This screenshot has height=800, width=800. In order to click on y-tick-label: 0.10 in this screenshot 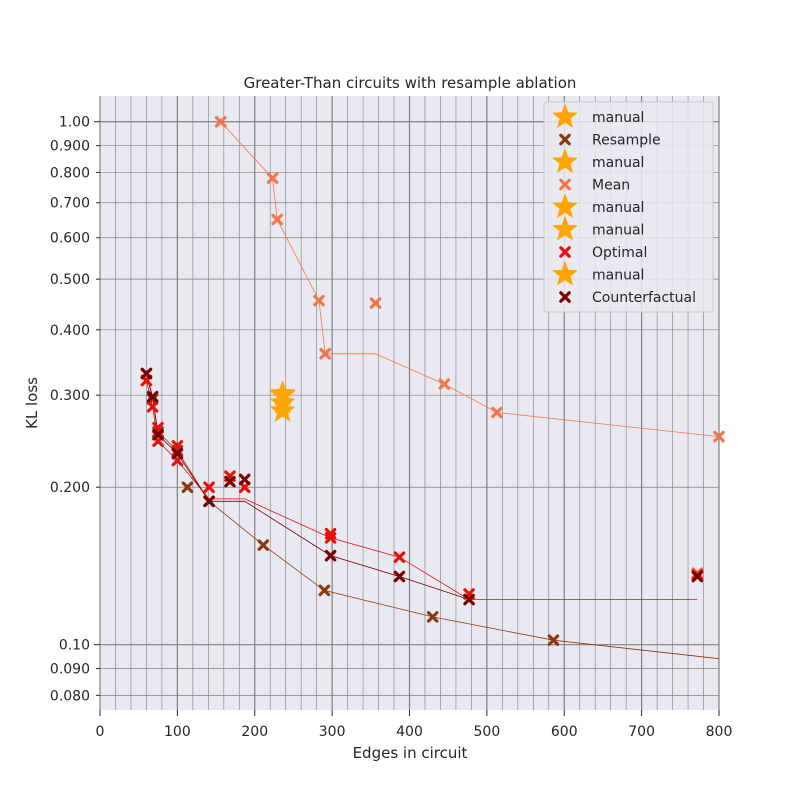, I will do `click(74, 646)`.